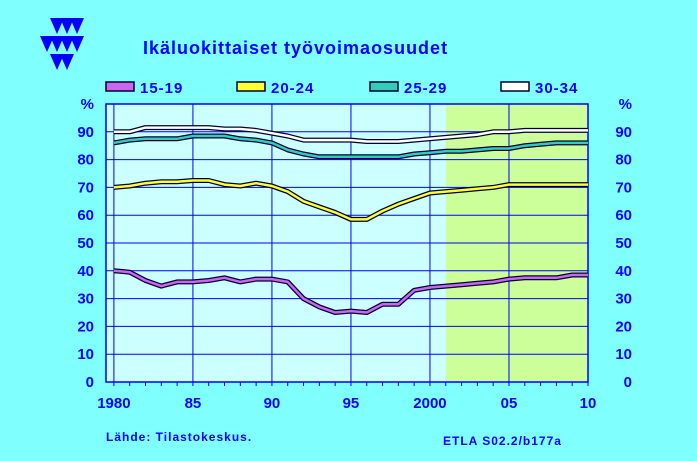 This screenshot has width=697, height=461. Describe the element at coordinates (623, 132) in the screenshot. I see `y-tick-label-right: 90` at that location.